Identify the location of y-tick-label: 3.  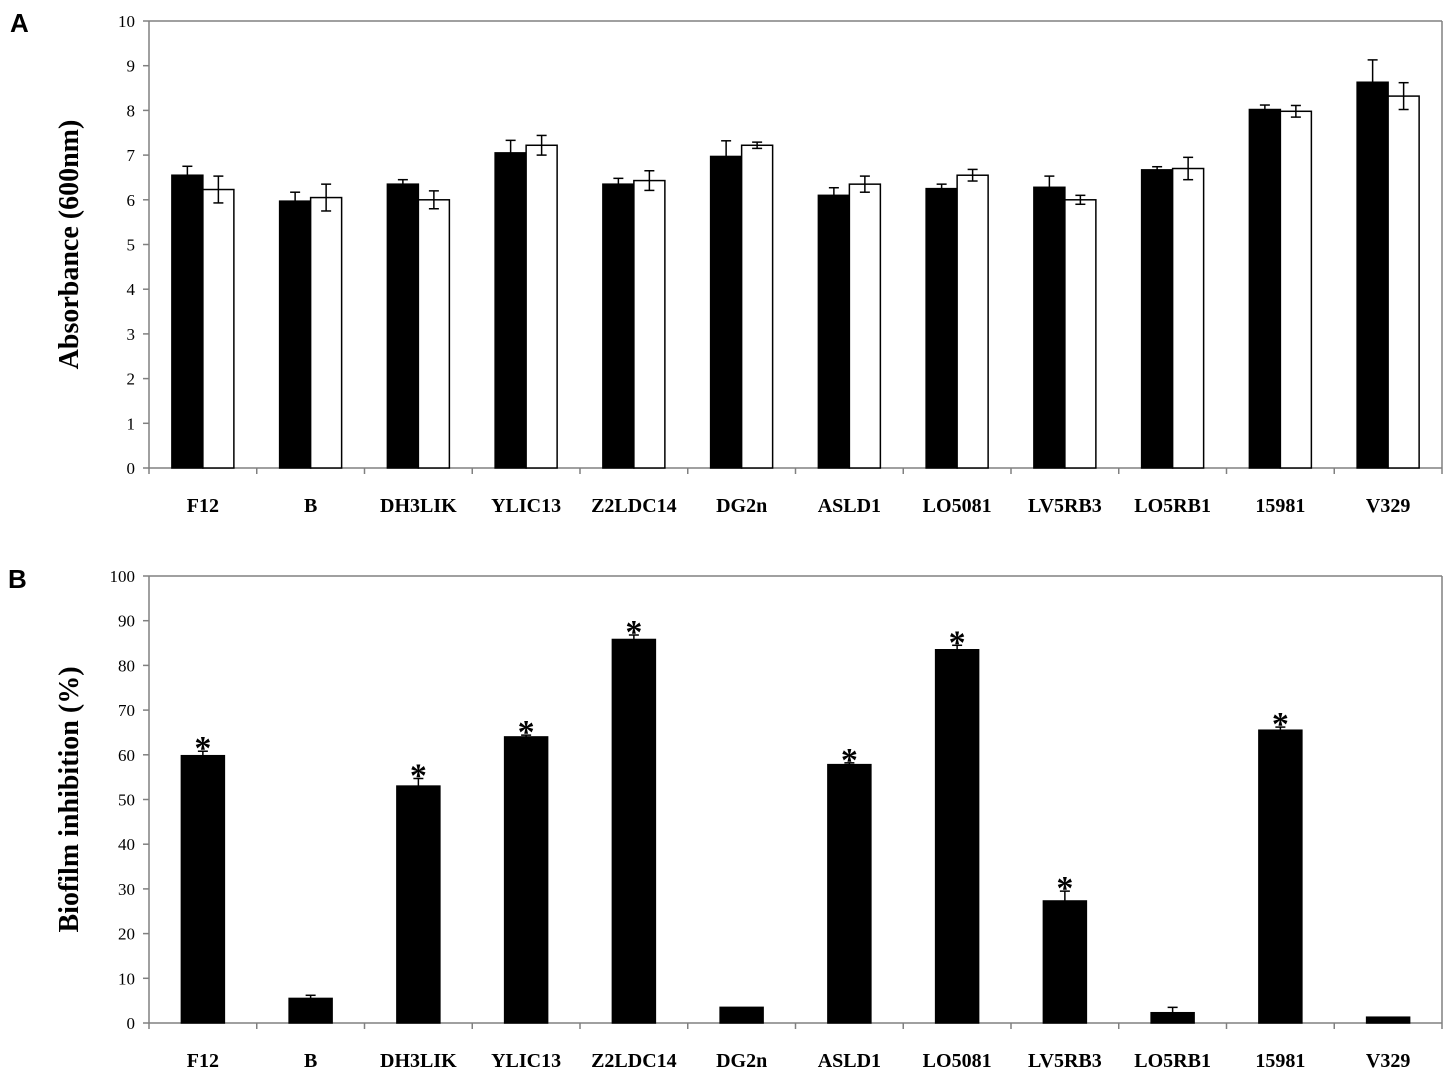
(131, 334).